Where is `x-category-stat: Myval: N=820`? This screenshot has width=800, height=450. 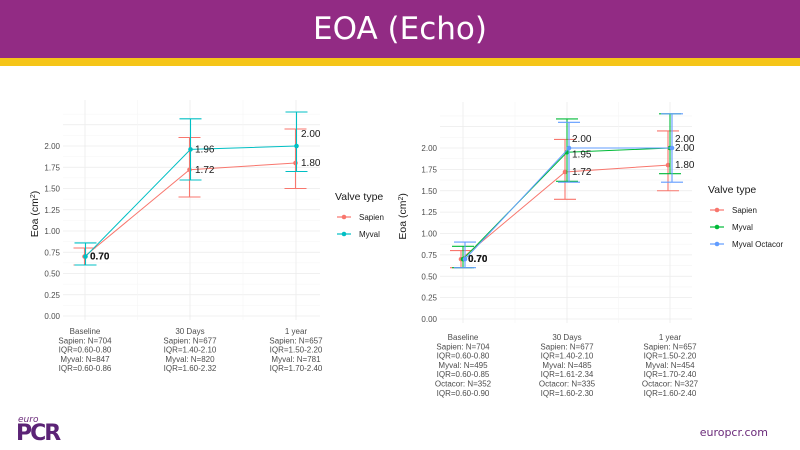 x-category-stat: Myval: N=820 is located at coordinates (190, 359).